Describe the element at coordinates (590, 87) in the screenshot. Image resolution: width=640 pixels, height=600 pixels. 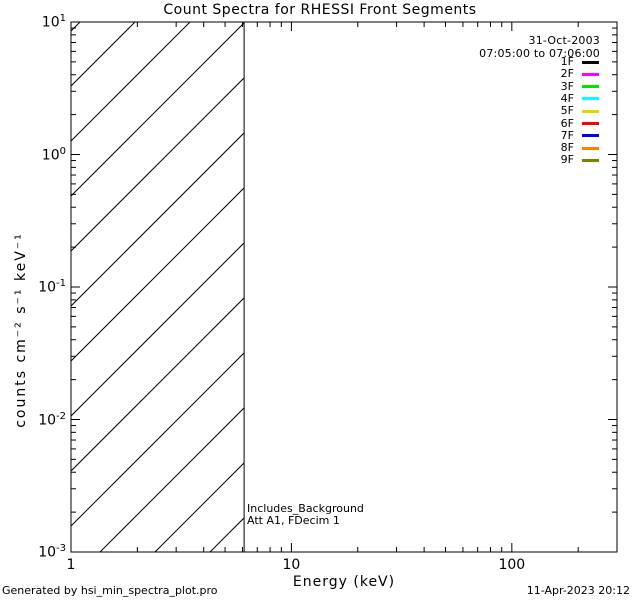
I see `legend-color-line-3F` at that location.